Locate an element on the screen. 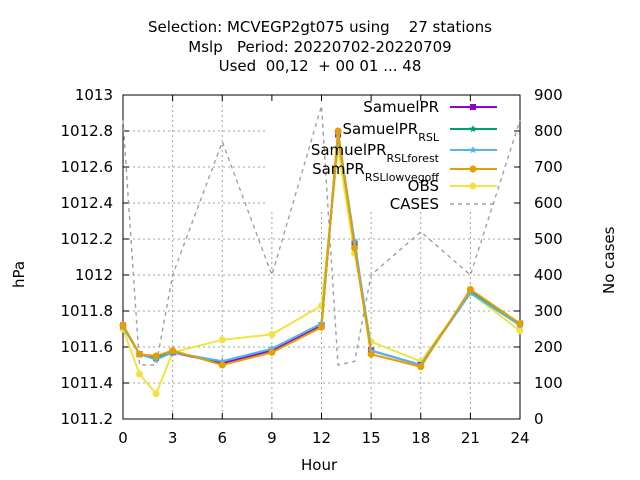  x-tick-label: 15 is located at coordinates (371, 438).